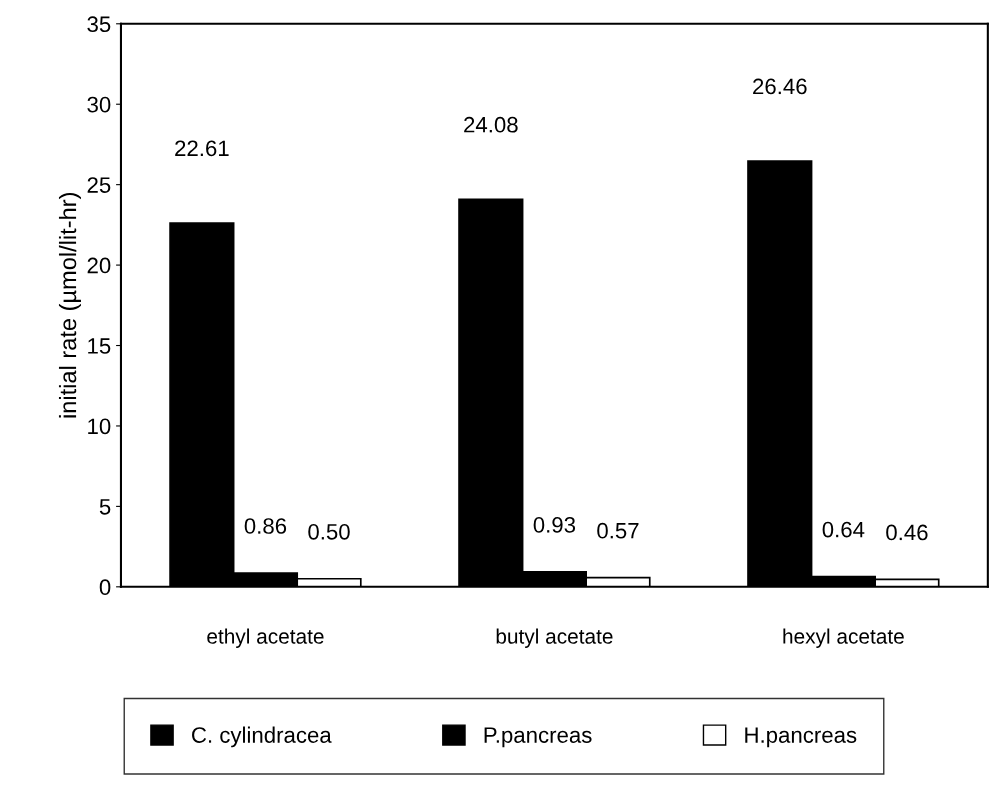 This screenshot has width=1008, height=793. I want to click on text: 24.08, so click(491, 124).